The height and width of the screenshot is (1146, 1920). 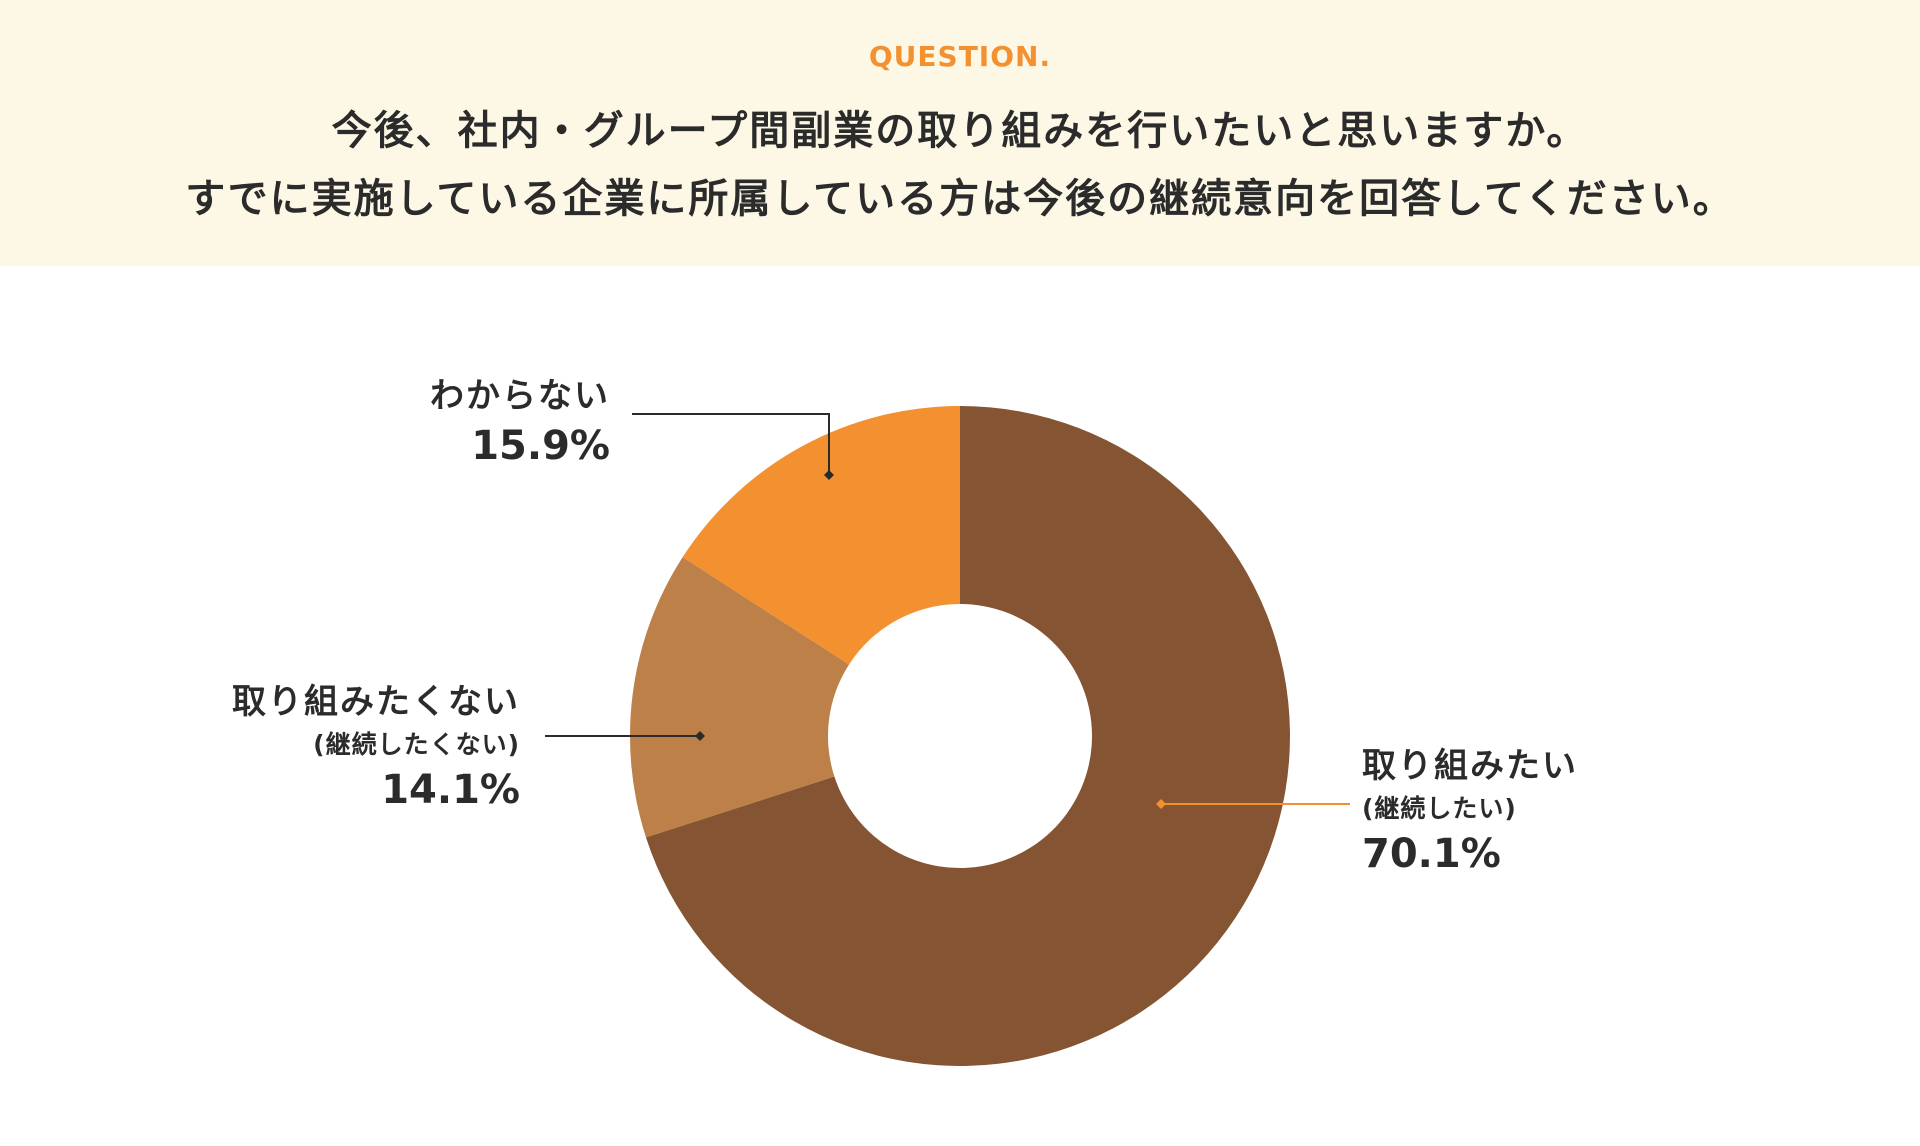 What do you see at coordinates (960, 56) in the screenshot?
I see `question-label: QUESTION.` at bounding box center [960, 56].